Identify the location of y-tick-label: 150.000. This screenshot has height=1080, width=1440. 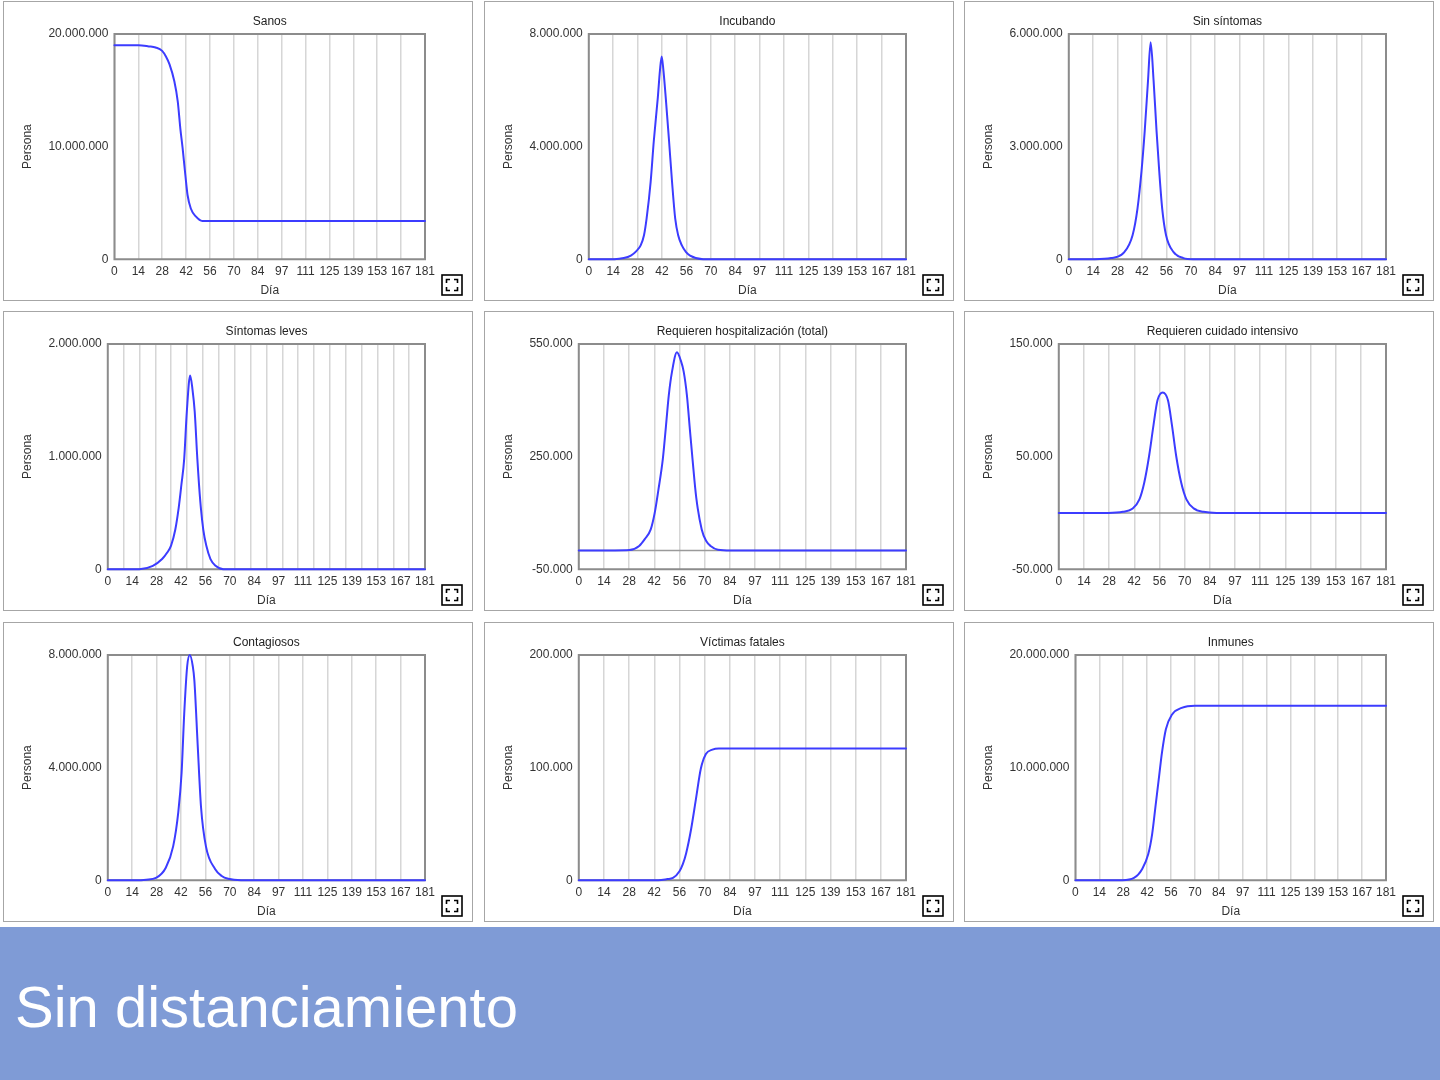
(1031, 343).